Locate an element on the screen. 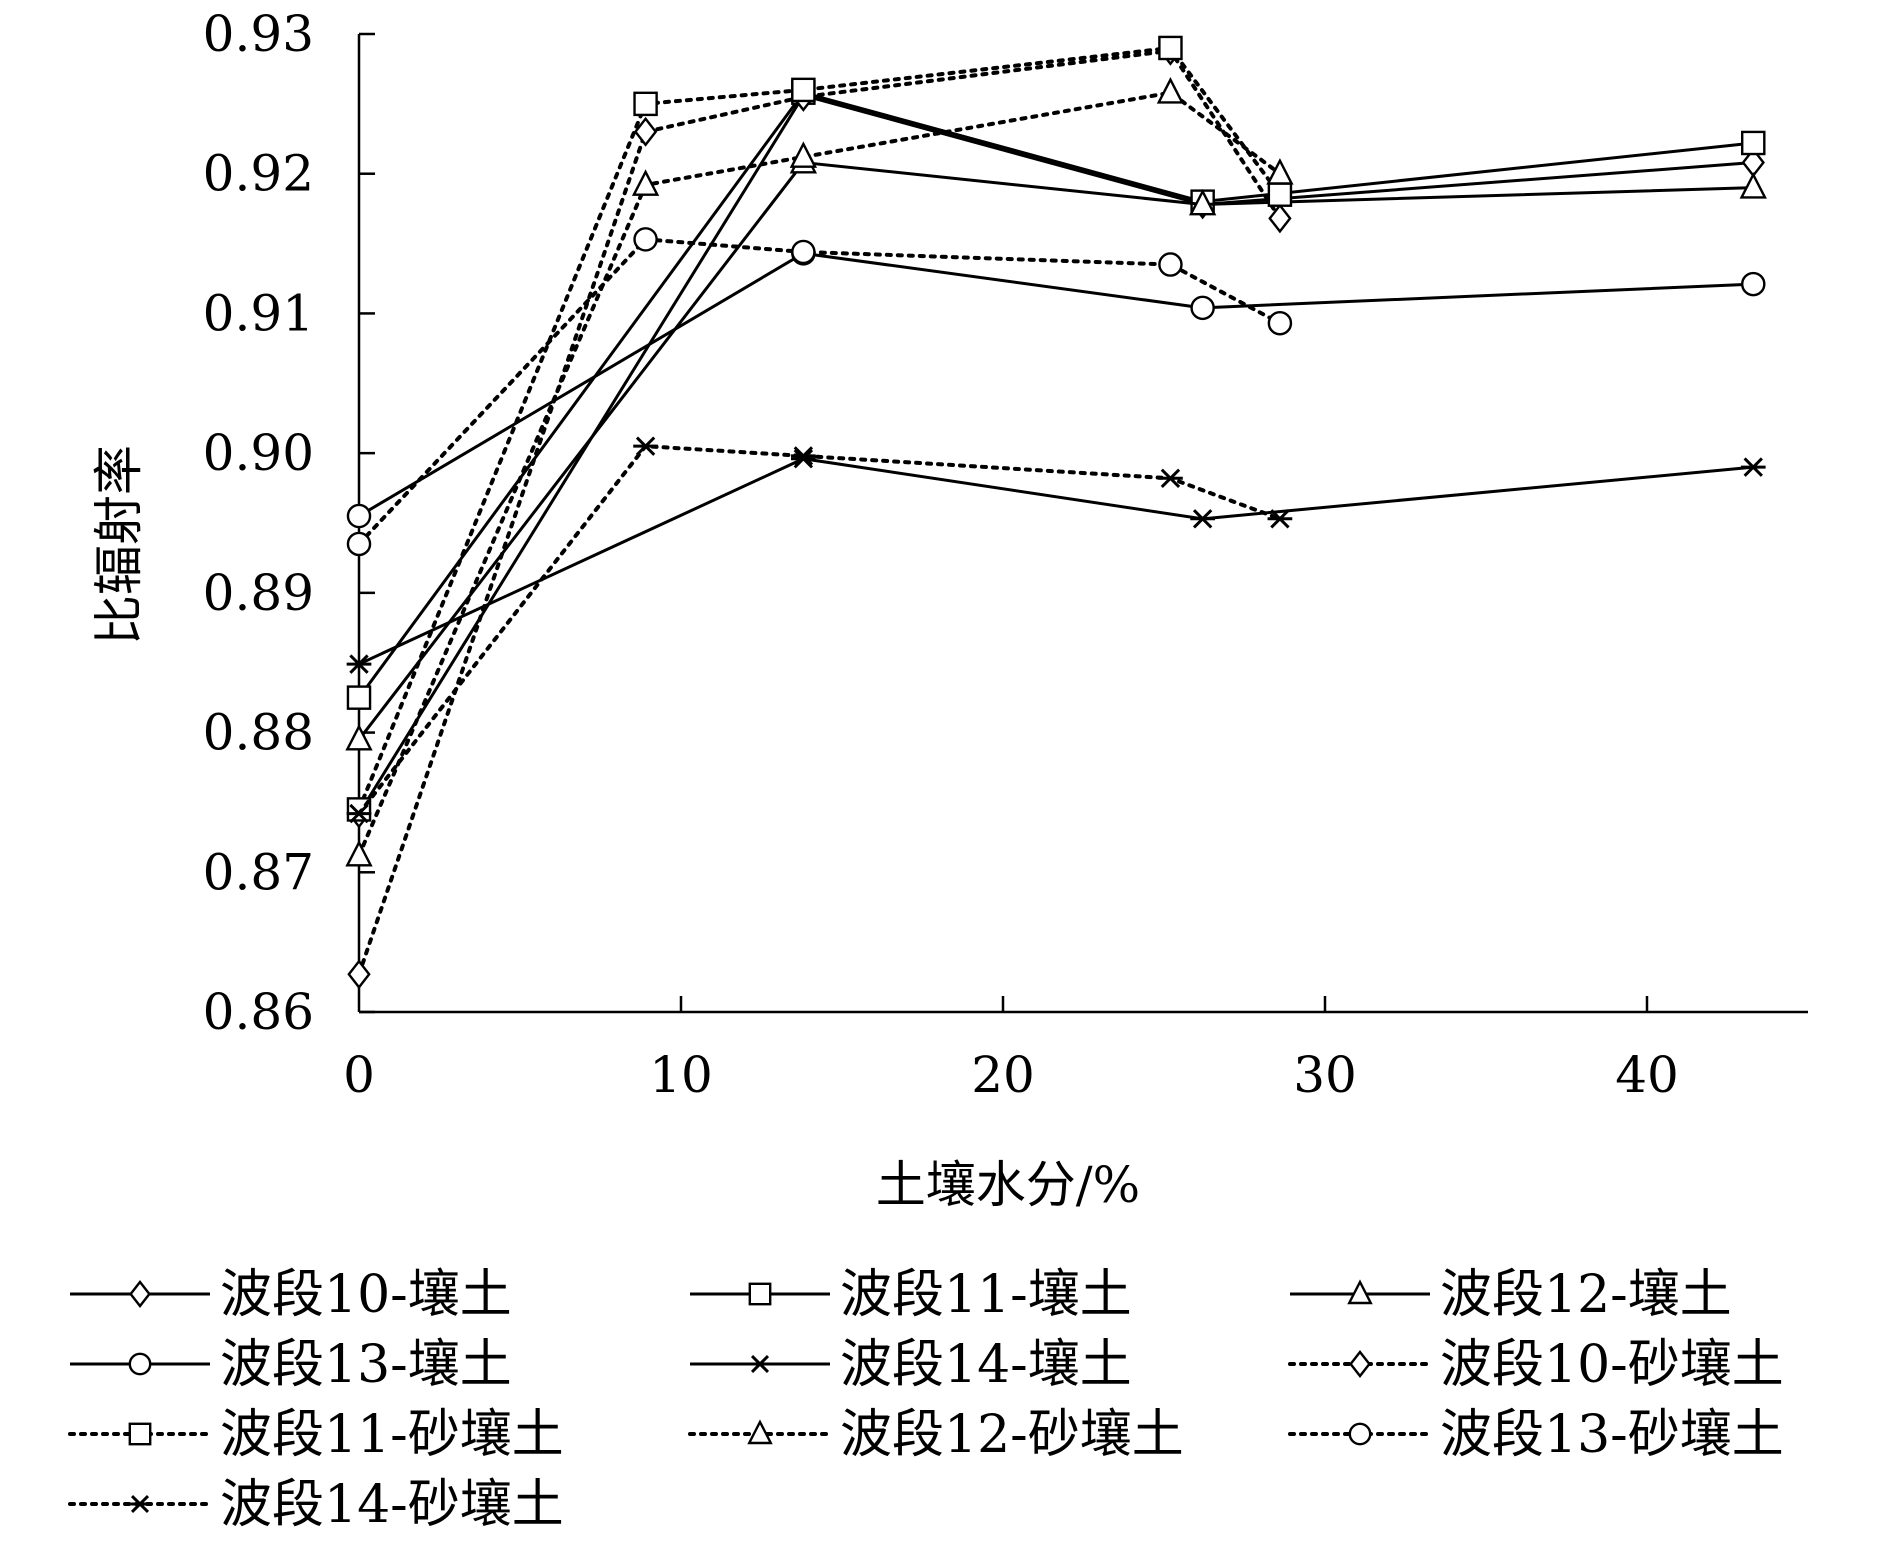  legend-label: 波段14-砂壤土 is located at coordinates (392, 1505).